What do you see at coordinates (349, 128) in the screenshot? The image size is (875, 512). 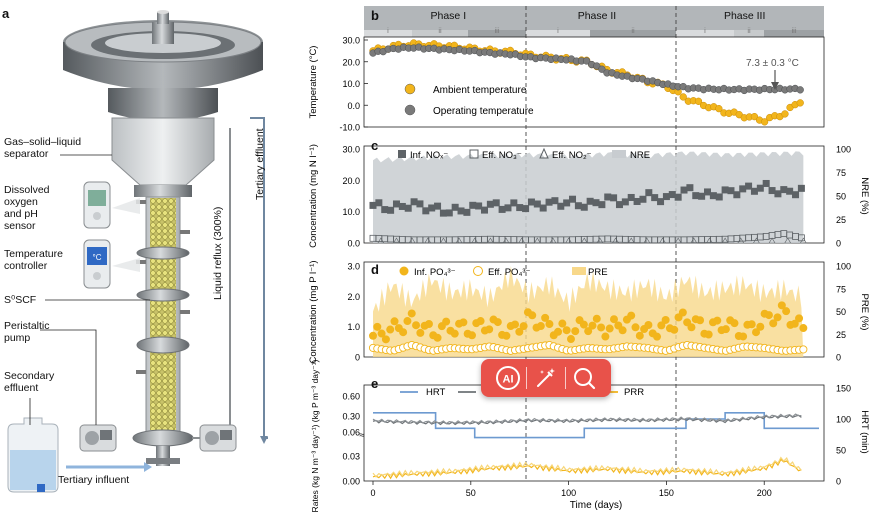 I see `y-tick-label: -10.0` at bounding box center [349, 128].